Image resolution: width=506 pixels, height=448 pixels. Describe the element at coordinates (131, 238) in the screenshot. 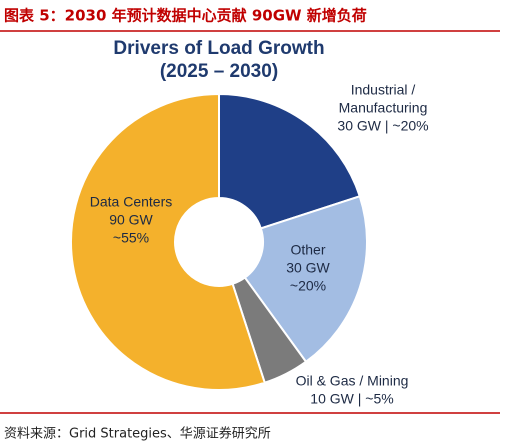

I see `value-label: ~55%` at that location.